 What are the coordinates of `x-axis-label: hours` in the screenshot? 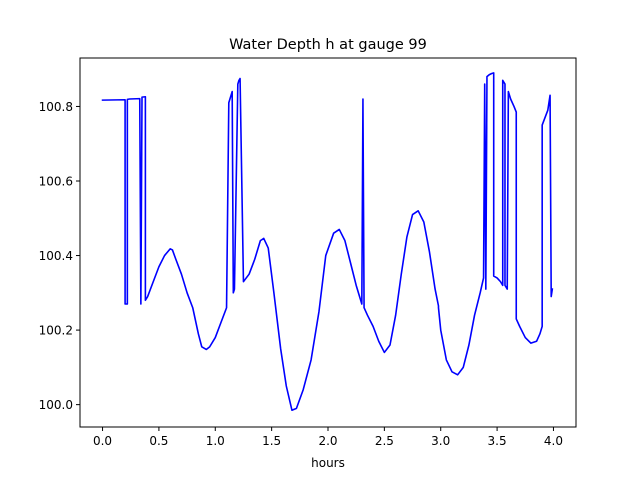 It's located at (328, 463).